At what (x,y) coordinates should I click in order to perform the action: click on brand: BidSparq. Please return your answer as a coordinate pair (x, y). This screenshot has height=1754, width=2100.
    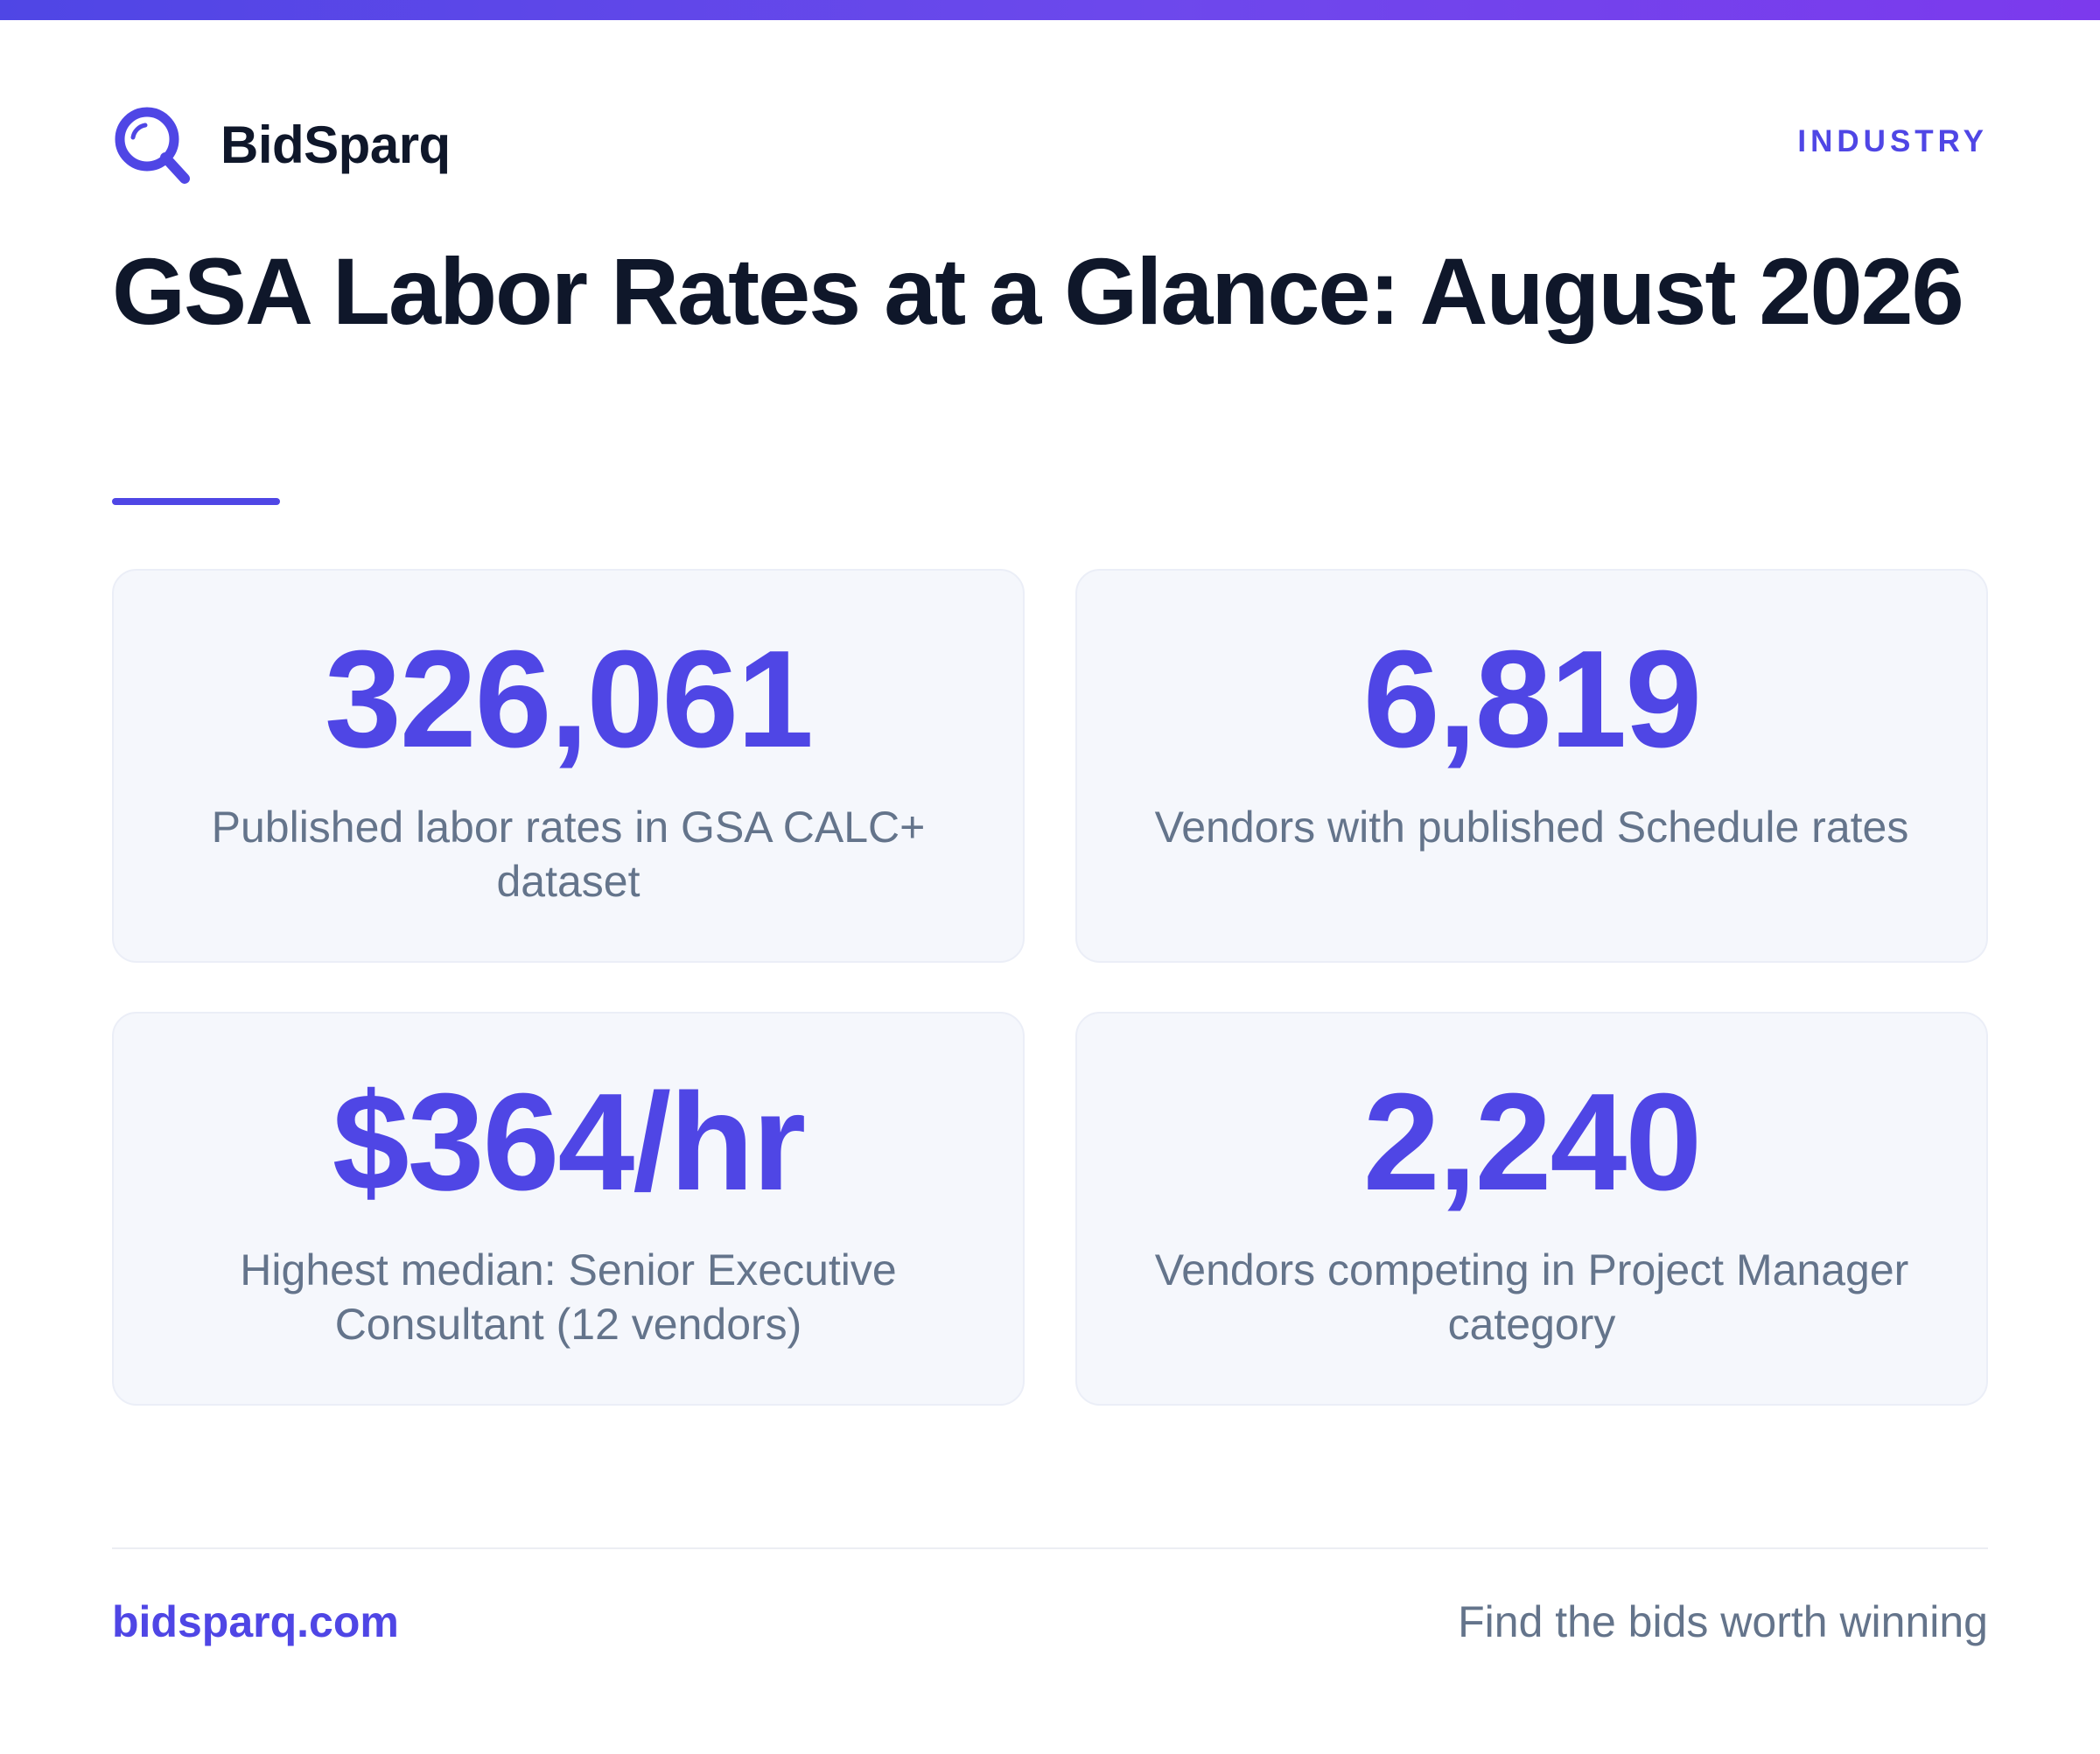
    Looking at the image, I should click on (281, 144).